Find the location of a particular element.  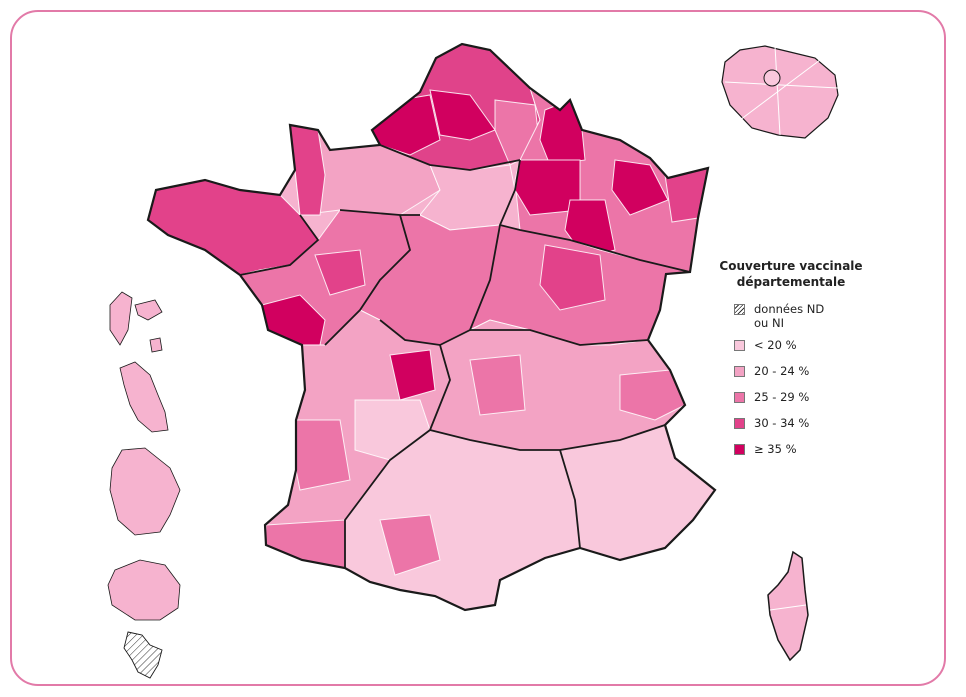

legend-item-30-34: 30 - 34 % is located at coordinates (800, 429).